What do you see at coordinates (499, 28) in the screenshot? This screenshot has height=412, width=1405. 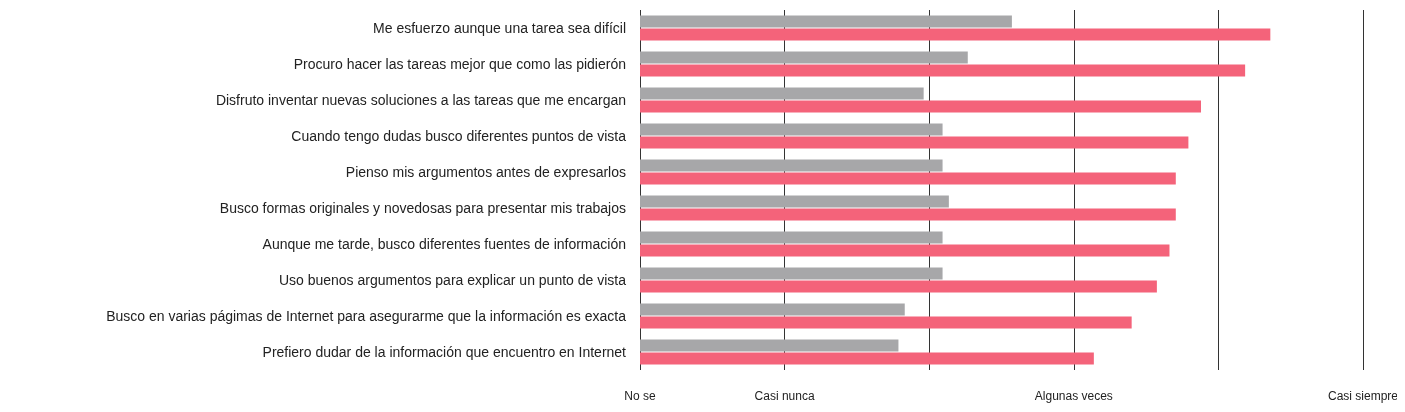 I see `y-tick-label: Me esfuerzo aunque una tarea sea difícil` at bounding box center [499, 28].